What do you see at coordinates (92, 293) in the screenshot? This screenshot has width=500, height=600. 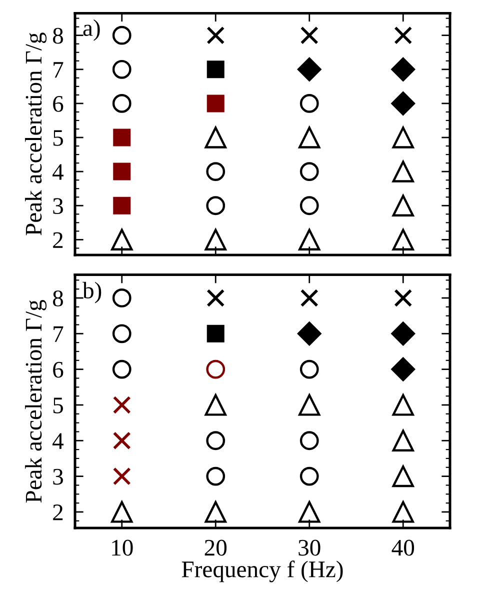 I see `annotation: b)` at bounding box center [92, 293].